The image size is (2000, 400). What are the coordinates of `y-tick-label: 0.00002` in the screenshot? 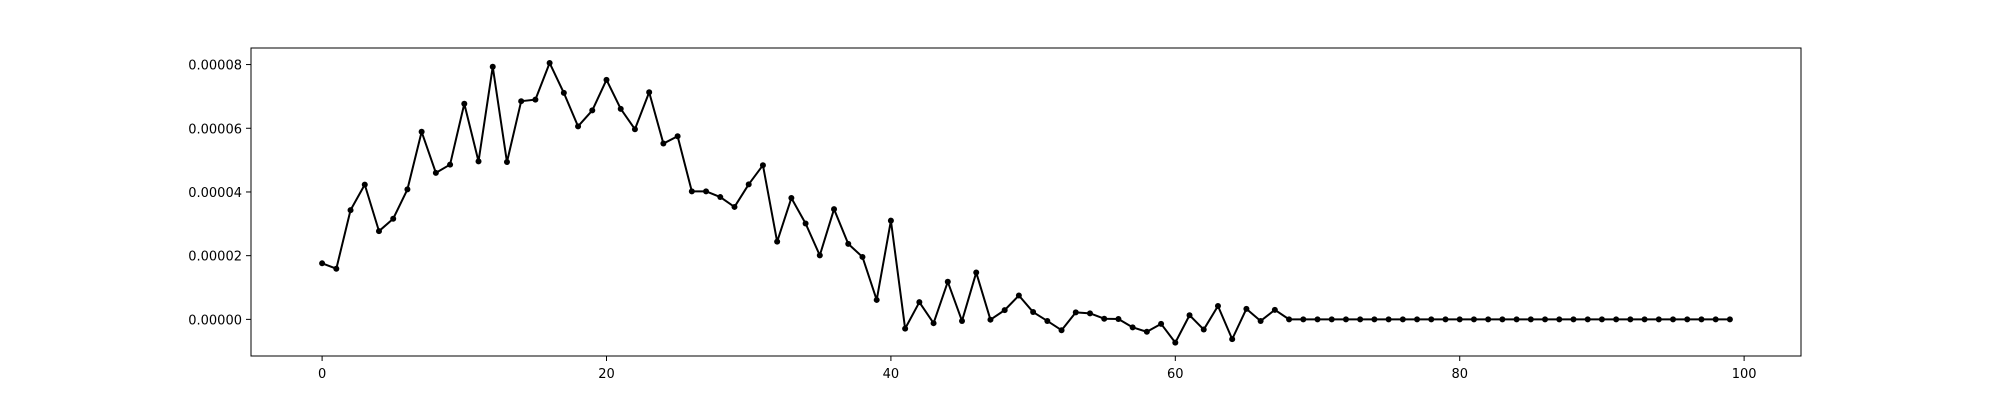 It's located at (215, 257).